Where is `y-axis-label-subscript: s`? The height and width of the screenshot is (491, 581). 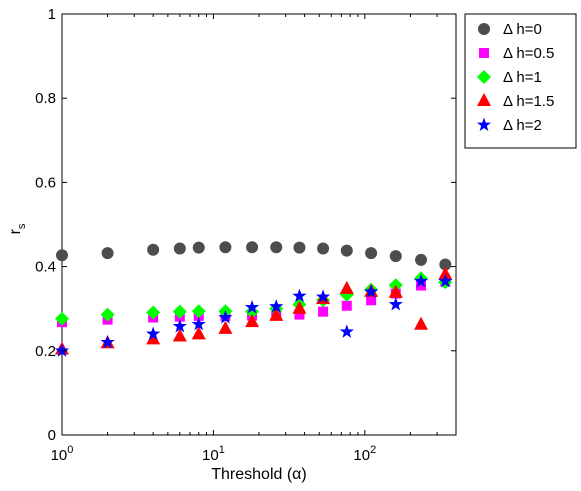
y-axis-label-subscript: s is located at coordinates (22, 226).